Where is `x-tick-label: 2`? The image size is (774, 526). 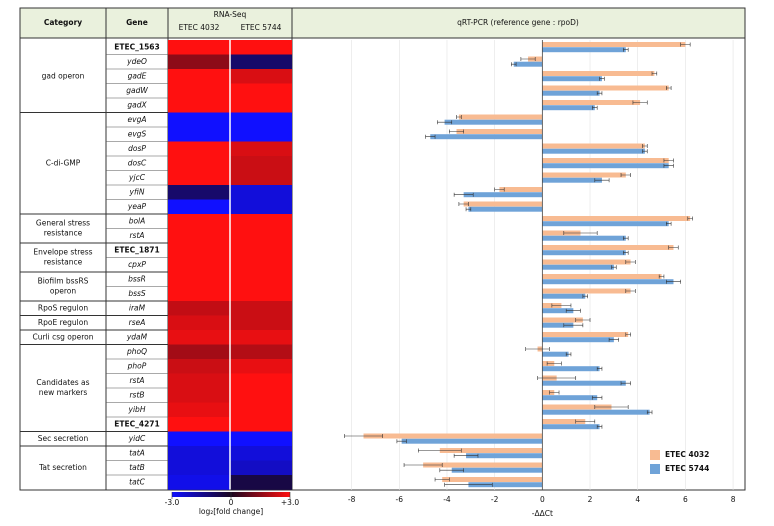
x-tick-label: 2 is located at coordinates (590, 499).